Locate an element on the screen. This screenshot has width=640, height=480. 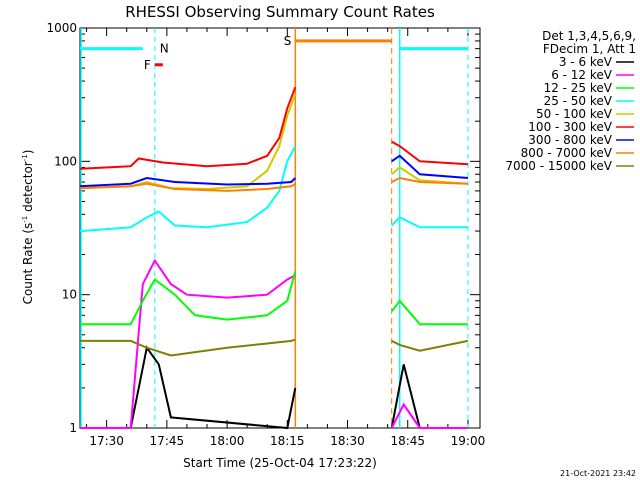
flare-label: F is located at coordinates (147, 65).